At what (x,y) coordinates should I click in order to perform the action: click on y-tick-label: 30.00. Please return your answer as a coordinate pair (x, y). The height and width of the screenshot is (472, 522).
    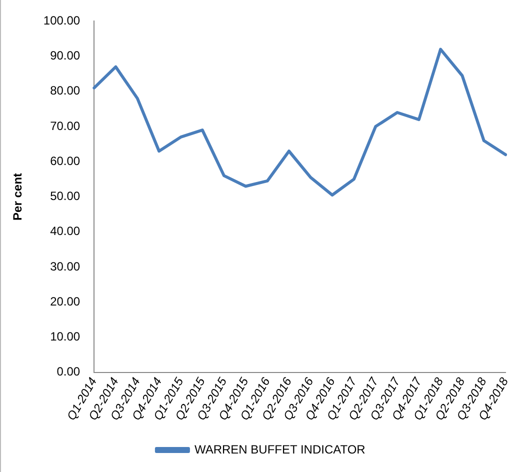
    Looking at the image, I should click on (65, 266).